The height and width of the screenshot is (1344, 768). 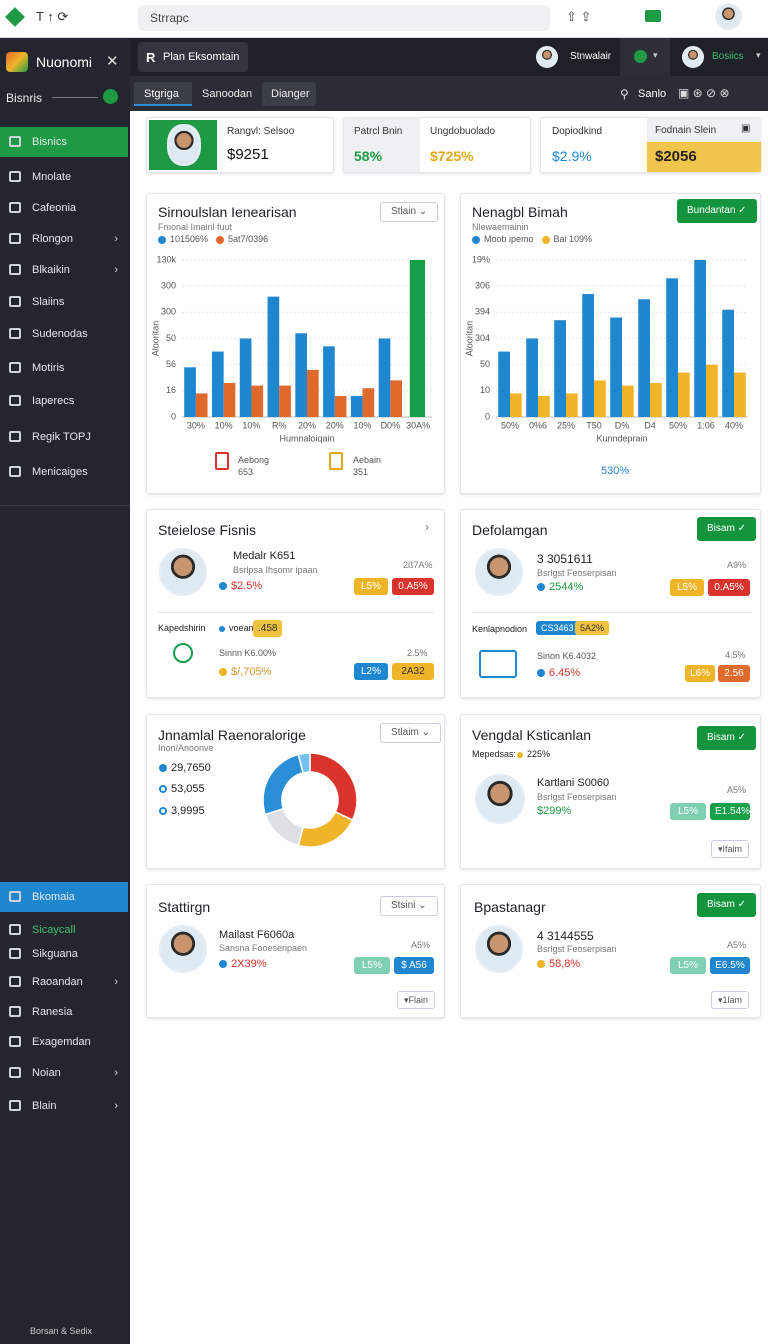 What do you see at coordinates (463, 131) in the screenshot?
I see `kpi-label: Ungdobuolado` at bounding box center [463, 131].